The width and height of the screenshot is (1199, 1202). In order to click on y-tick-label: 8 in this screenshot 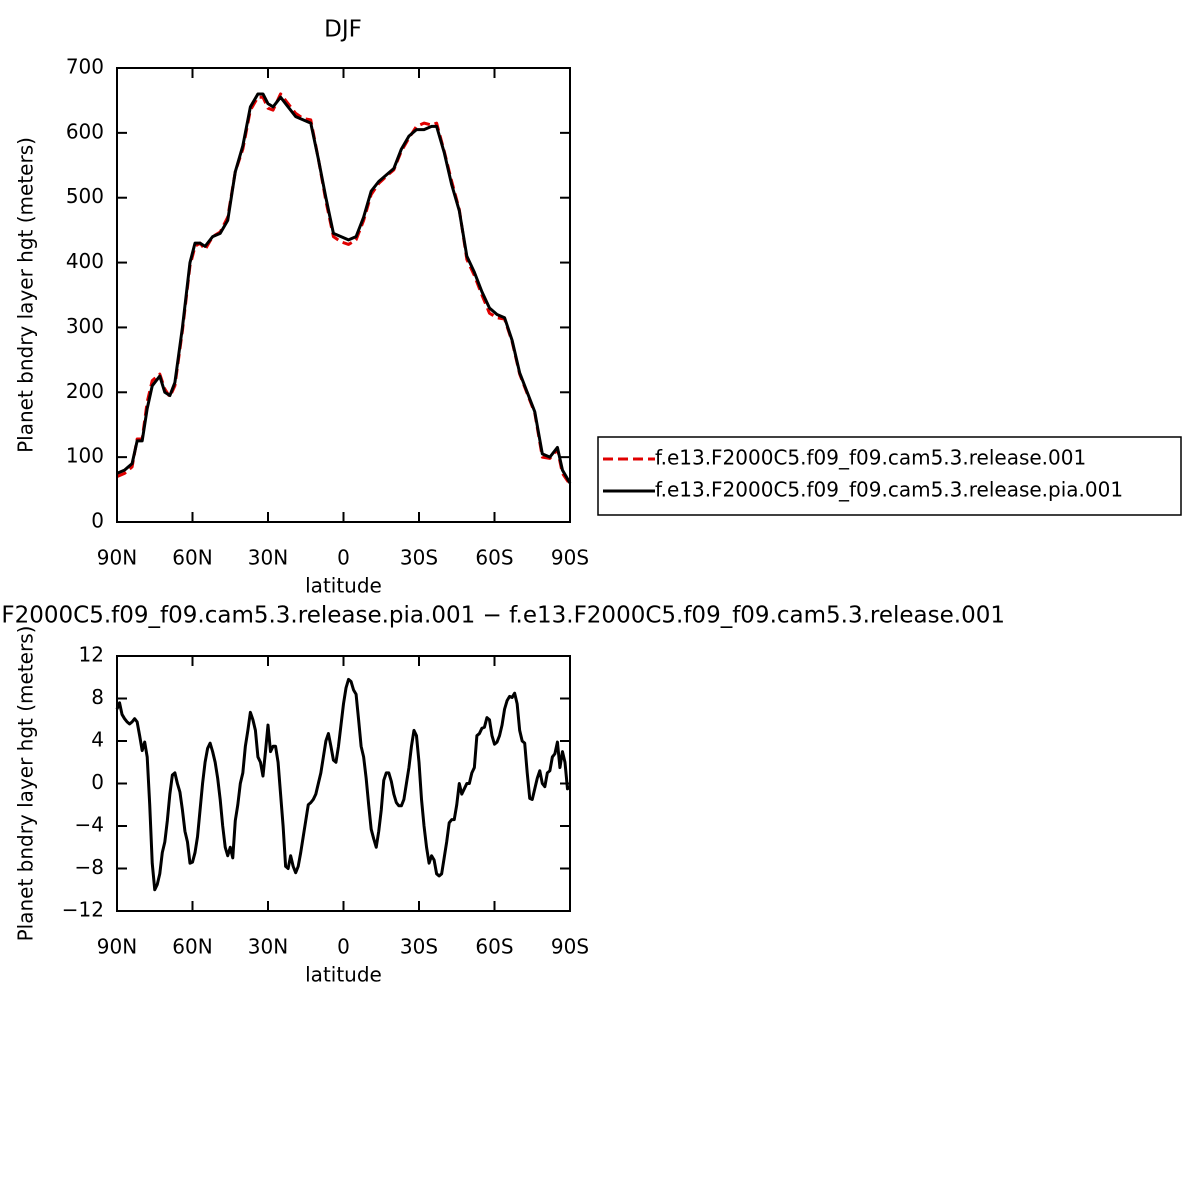, I will do `click(97, 697)`.